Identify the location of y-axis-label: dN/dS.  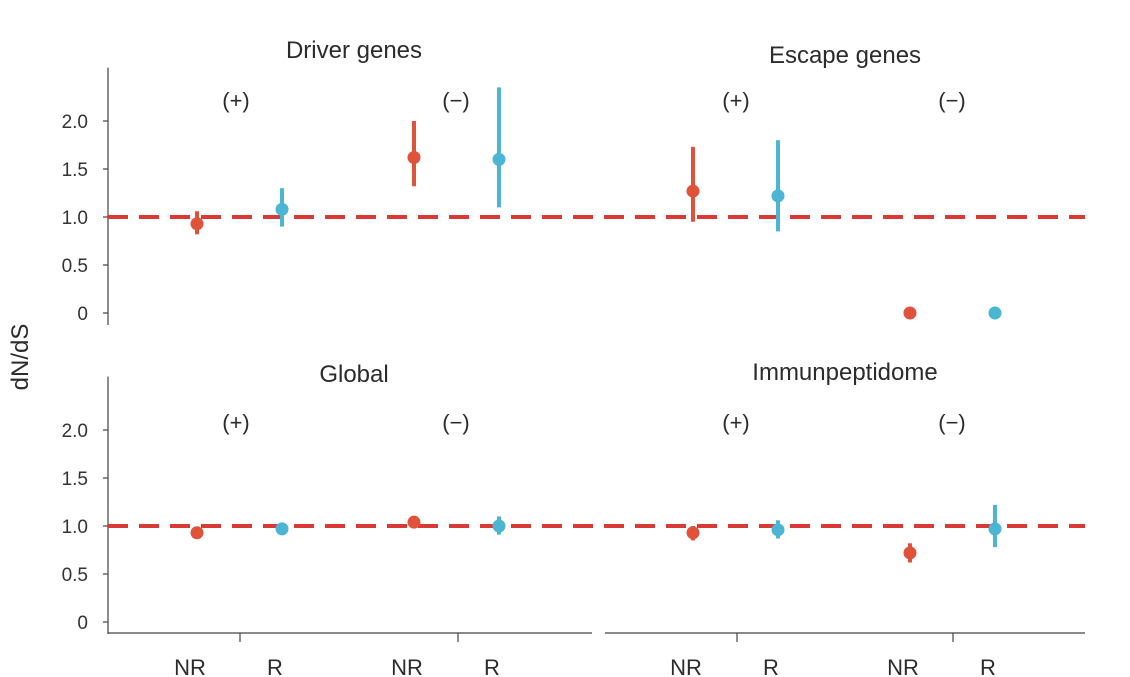
(20, 357).